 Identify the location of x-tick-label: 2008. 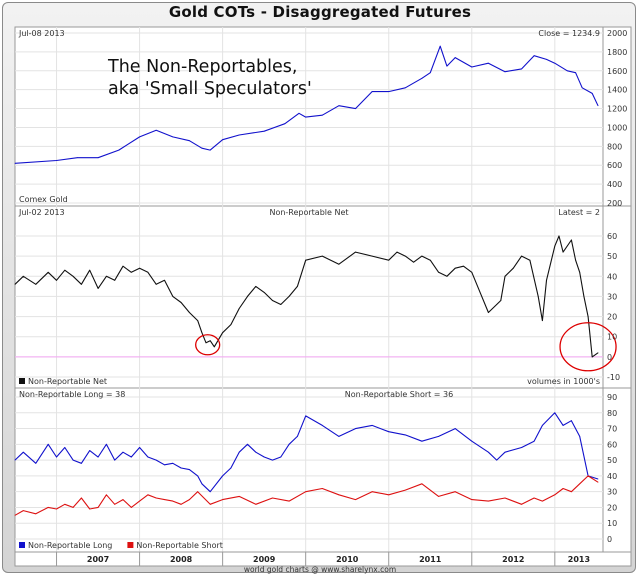
(181, 559).